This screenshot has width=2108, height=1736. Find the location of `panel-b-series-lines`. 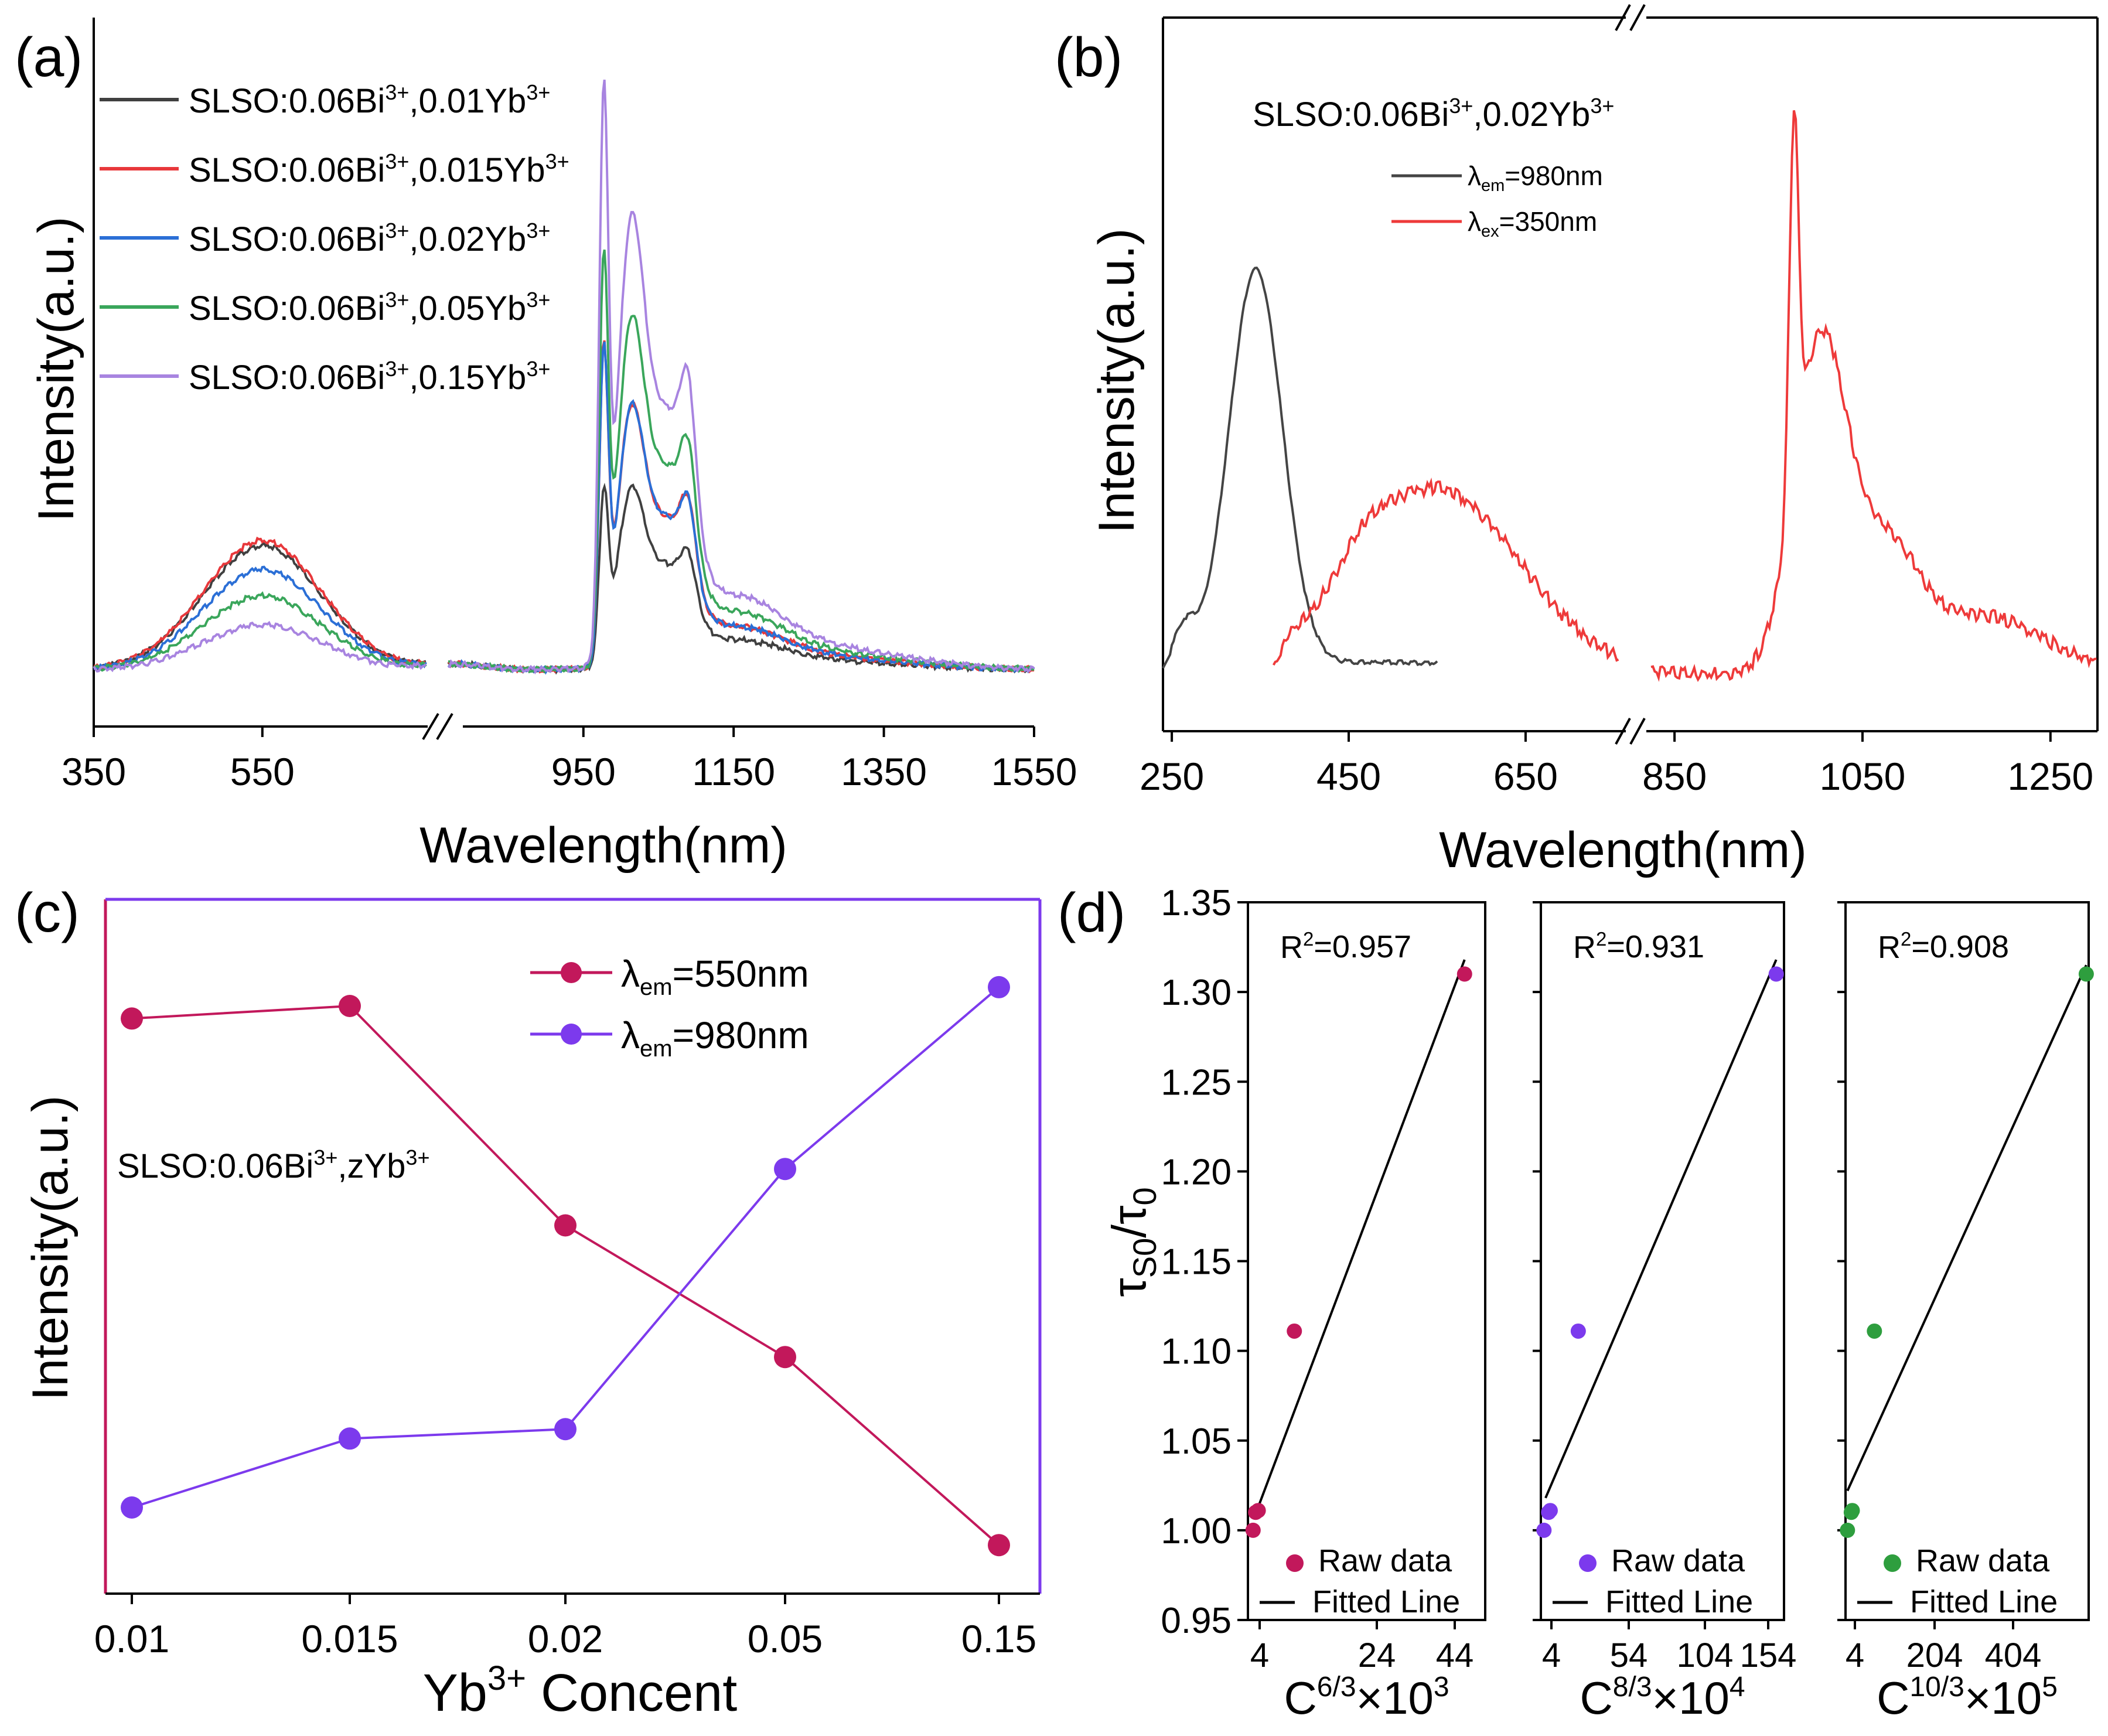

panel-b-series-lines is located at coordinates (1629, 396).